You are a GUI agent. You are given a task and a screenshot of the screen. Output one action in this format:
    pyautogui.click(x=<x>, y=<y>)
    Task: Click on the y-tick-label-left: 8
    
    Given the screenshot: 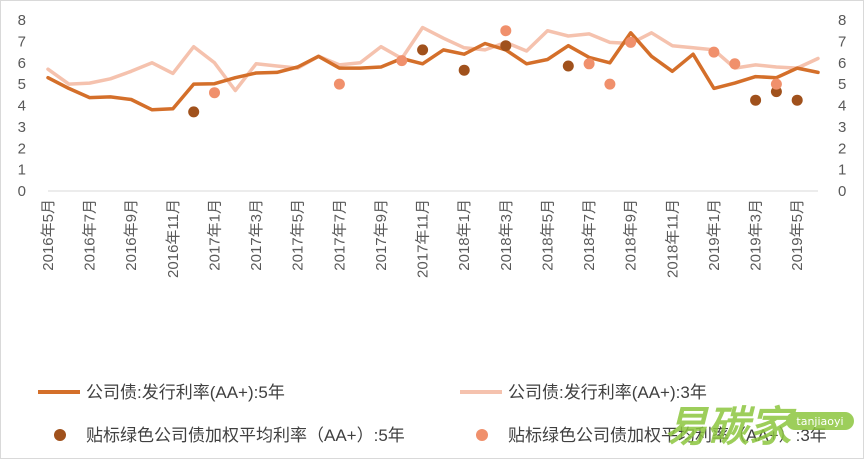 What is the action you would take?
    pyautogui.click(x=22, y=20)
    